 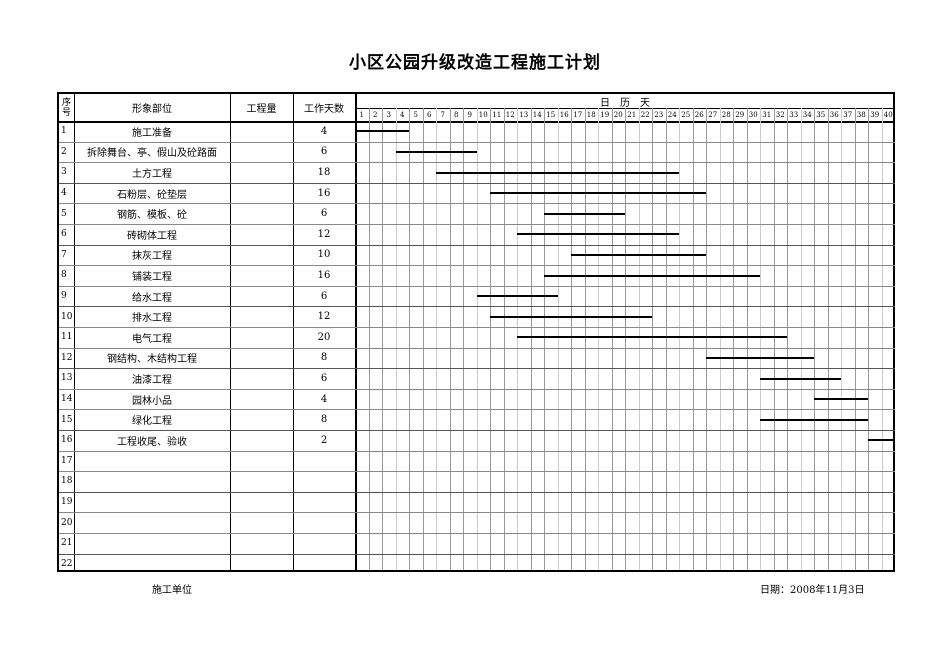 What do you see at coordinates (67, 481) in the screenshot?
I see `row-number: 18` at bounding box center [67, 481].